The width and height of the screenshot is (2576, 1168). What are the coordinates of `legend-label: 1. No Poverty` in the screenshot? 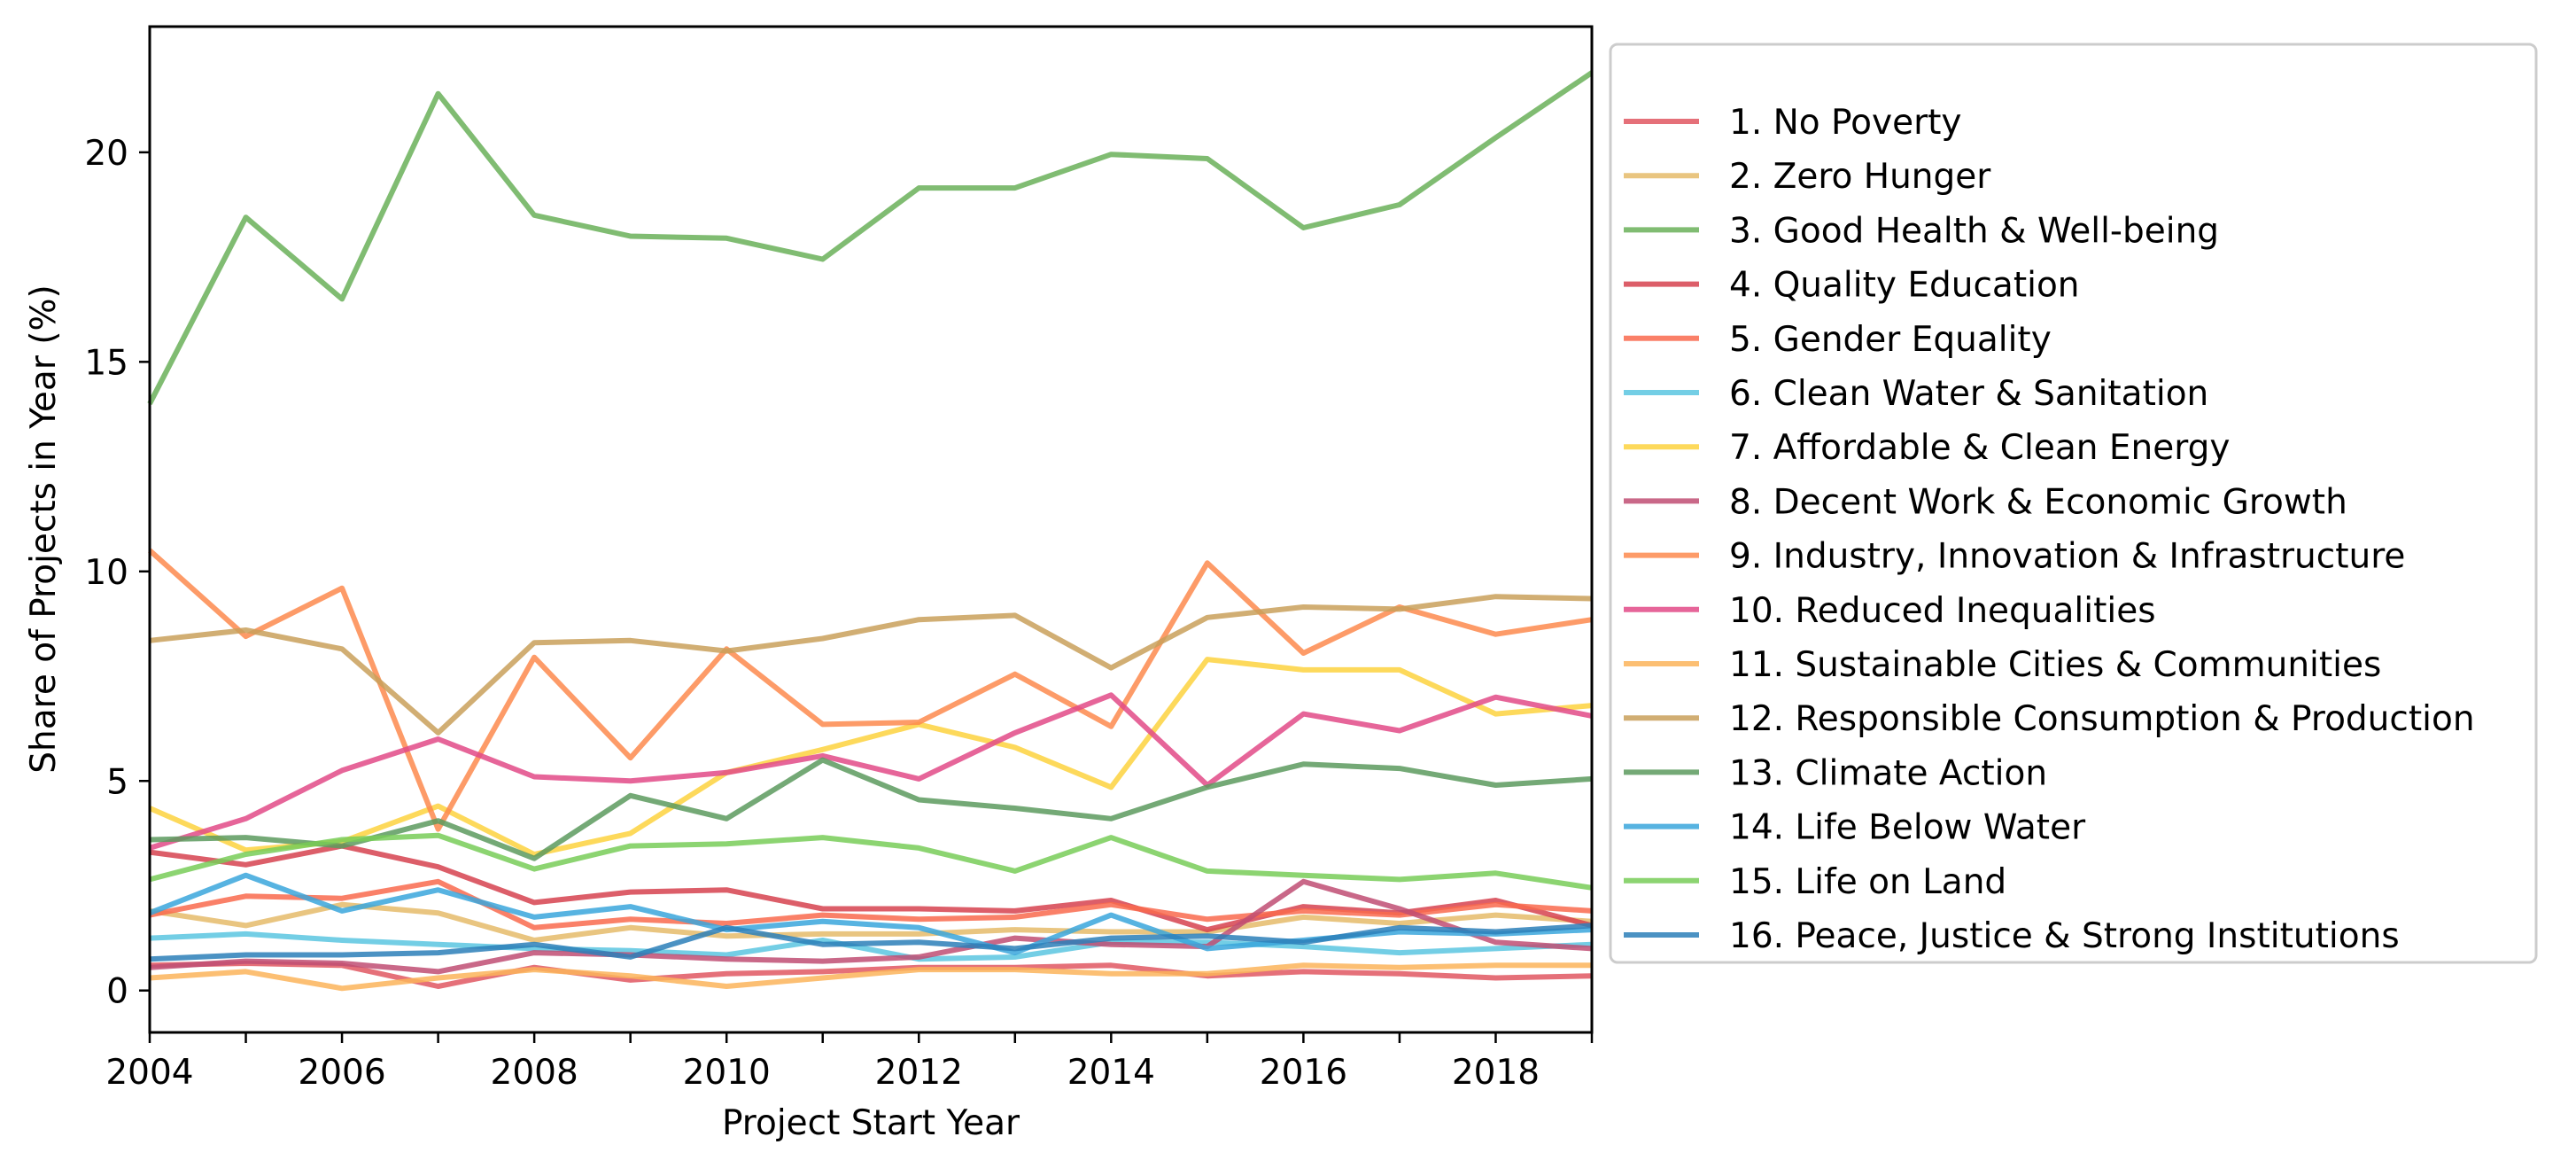 It's located at (1845, 123).